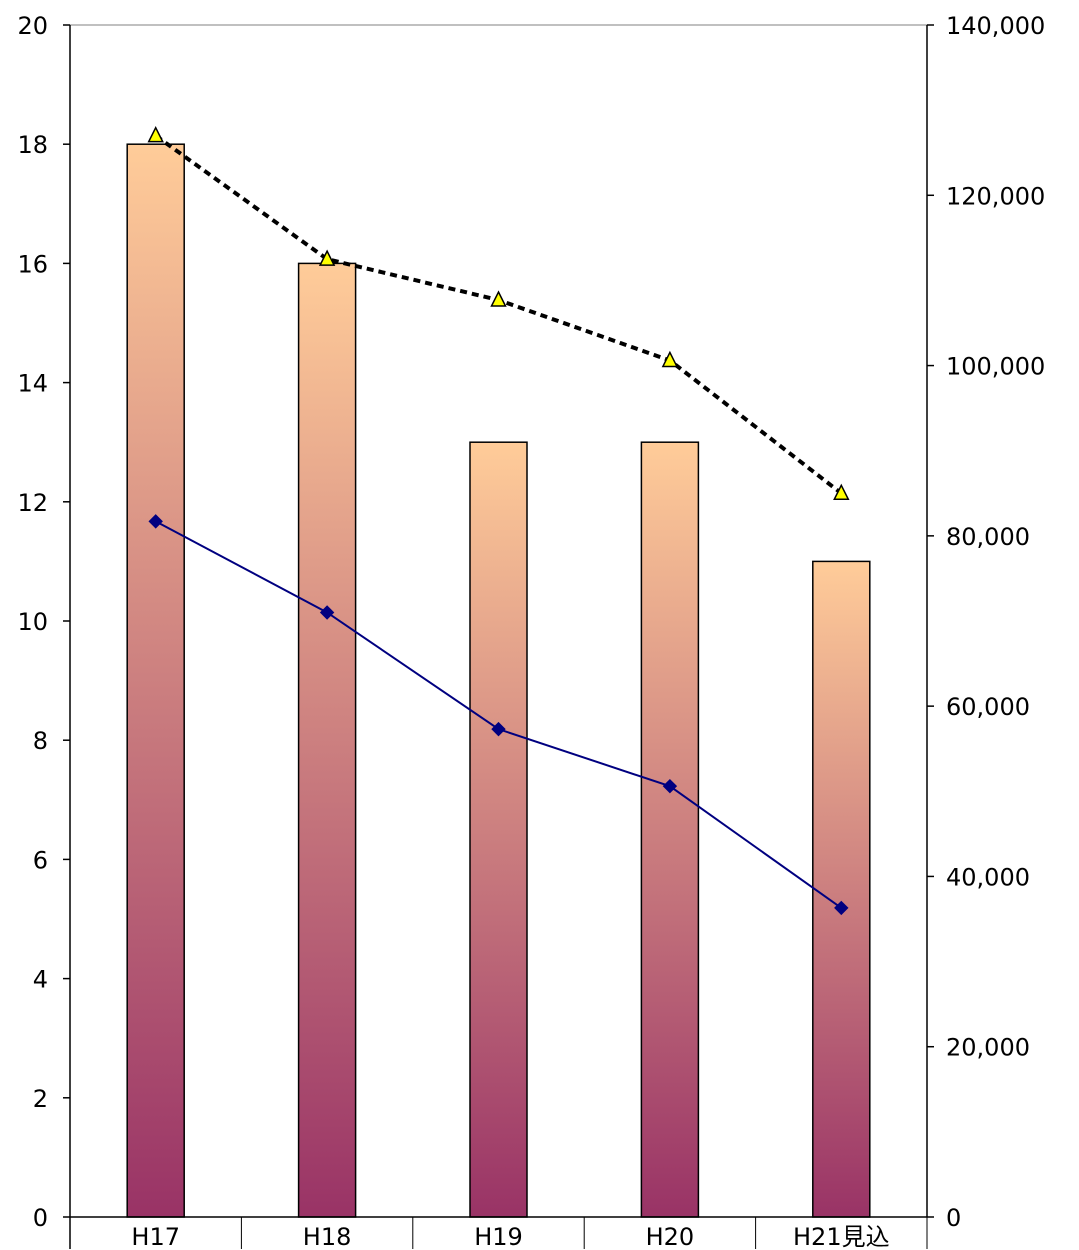  What do you see at coordinates (988, 877) in the screenshot?
I see `right-tick-label: 40,000` at bounding box center [988, 877].